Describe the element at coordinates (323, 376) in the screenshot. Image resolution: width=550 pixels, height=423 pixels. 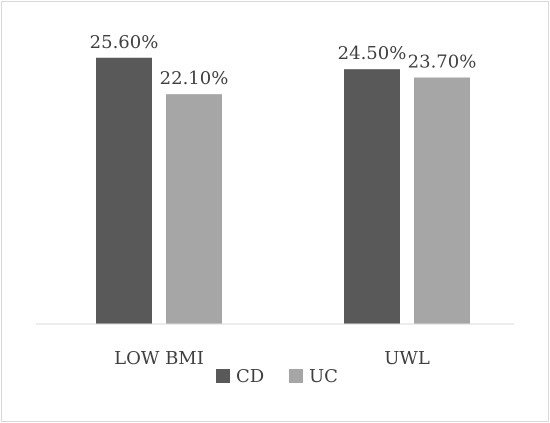
I see `legend-label-uc: UC` at that location.